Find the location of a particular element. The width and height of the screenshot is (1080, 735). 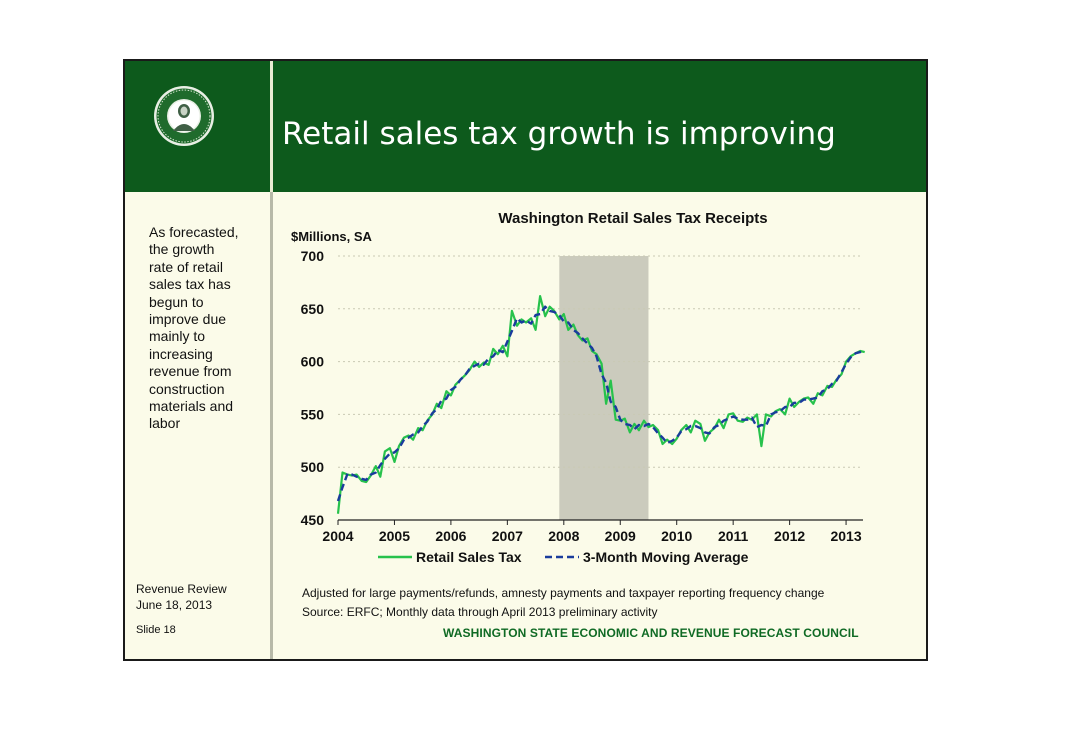

legend-retail-sales-tax: Retail Sales Tax is located at coordinates (450, 557).